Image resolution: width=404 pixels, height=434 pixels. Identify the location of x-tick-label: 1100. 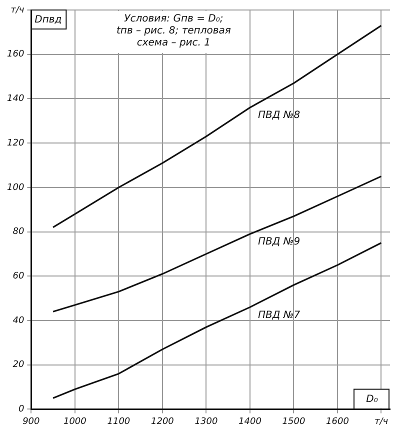
(118, 421).